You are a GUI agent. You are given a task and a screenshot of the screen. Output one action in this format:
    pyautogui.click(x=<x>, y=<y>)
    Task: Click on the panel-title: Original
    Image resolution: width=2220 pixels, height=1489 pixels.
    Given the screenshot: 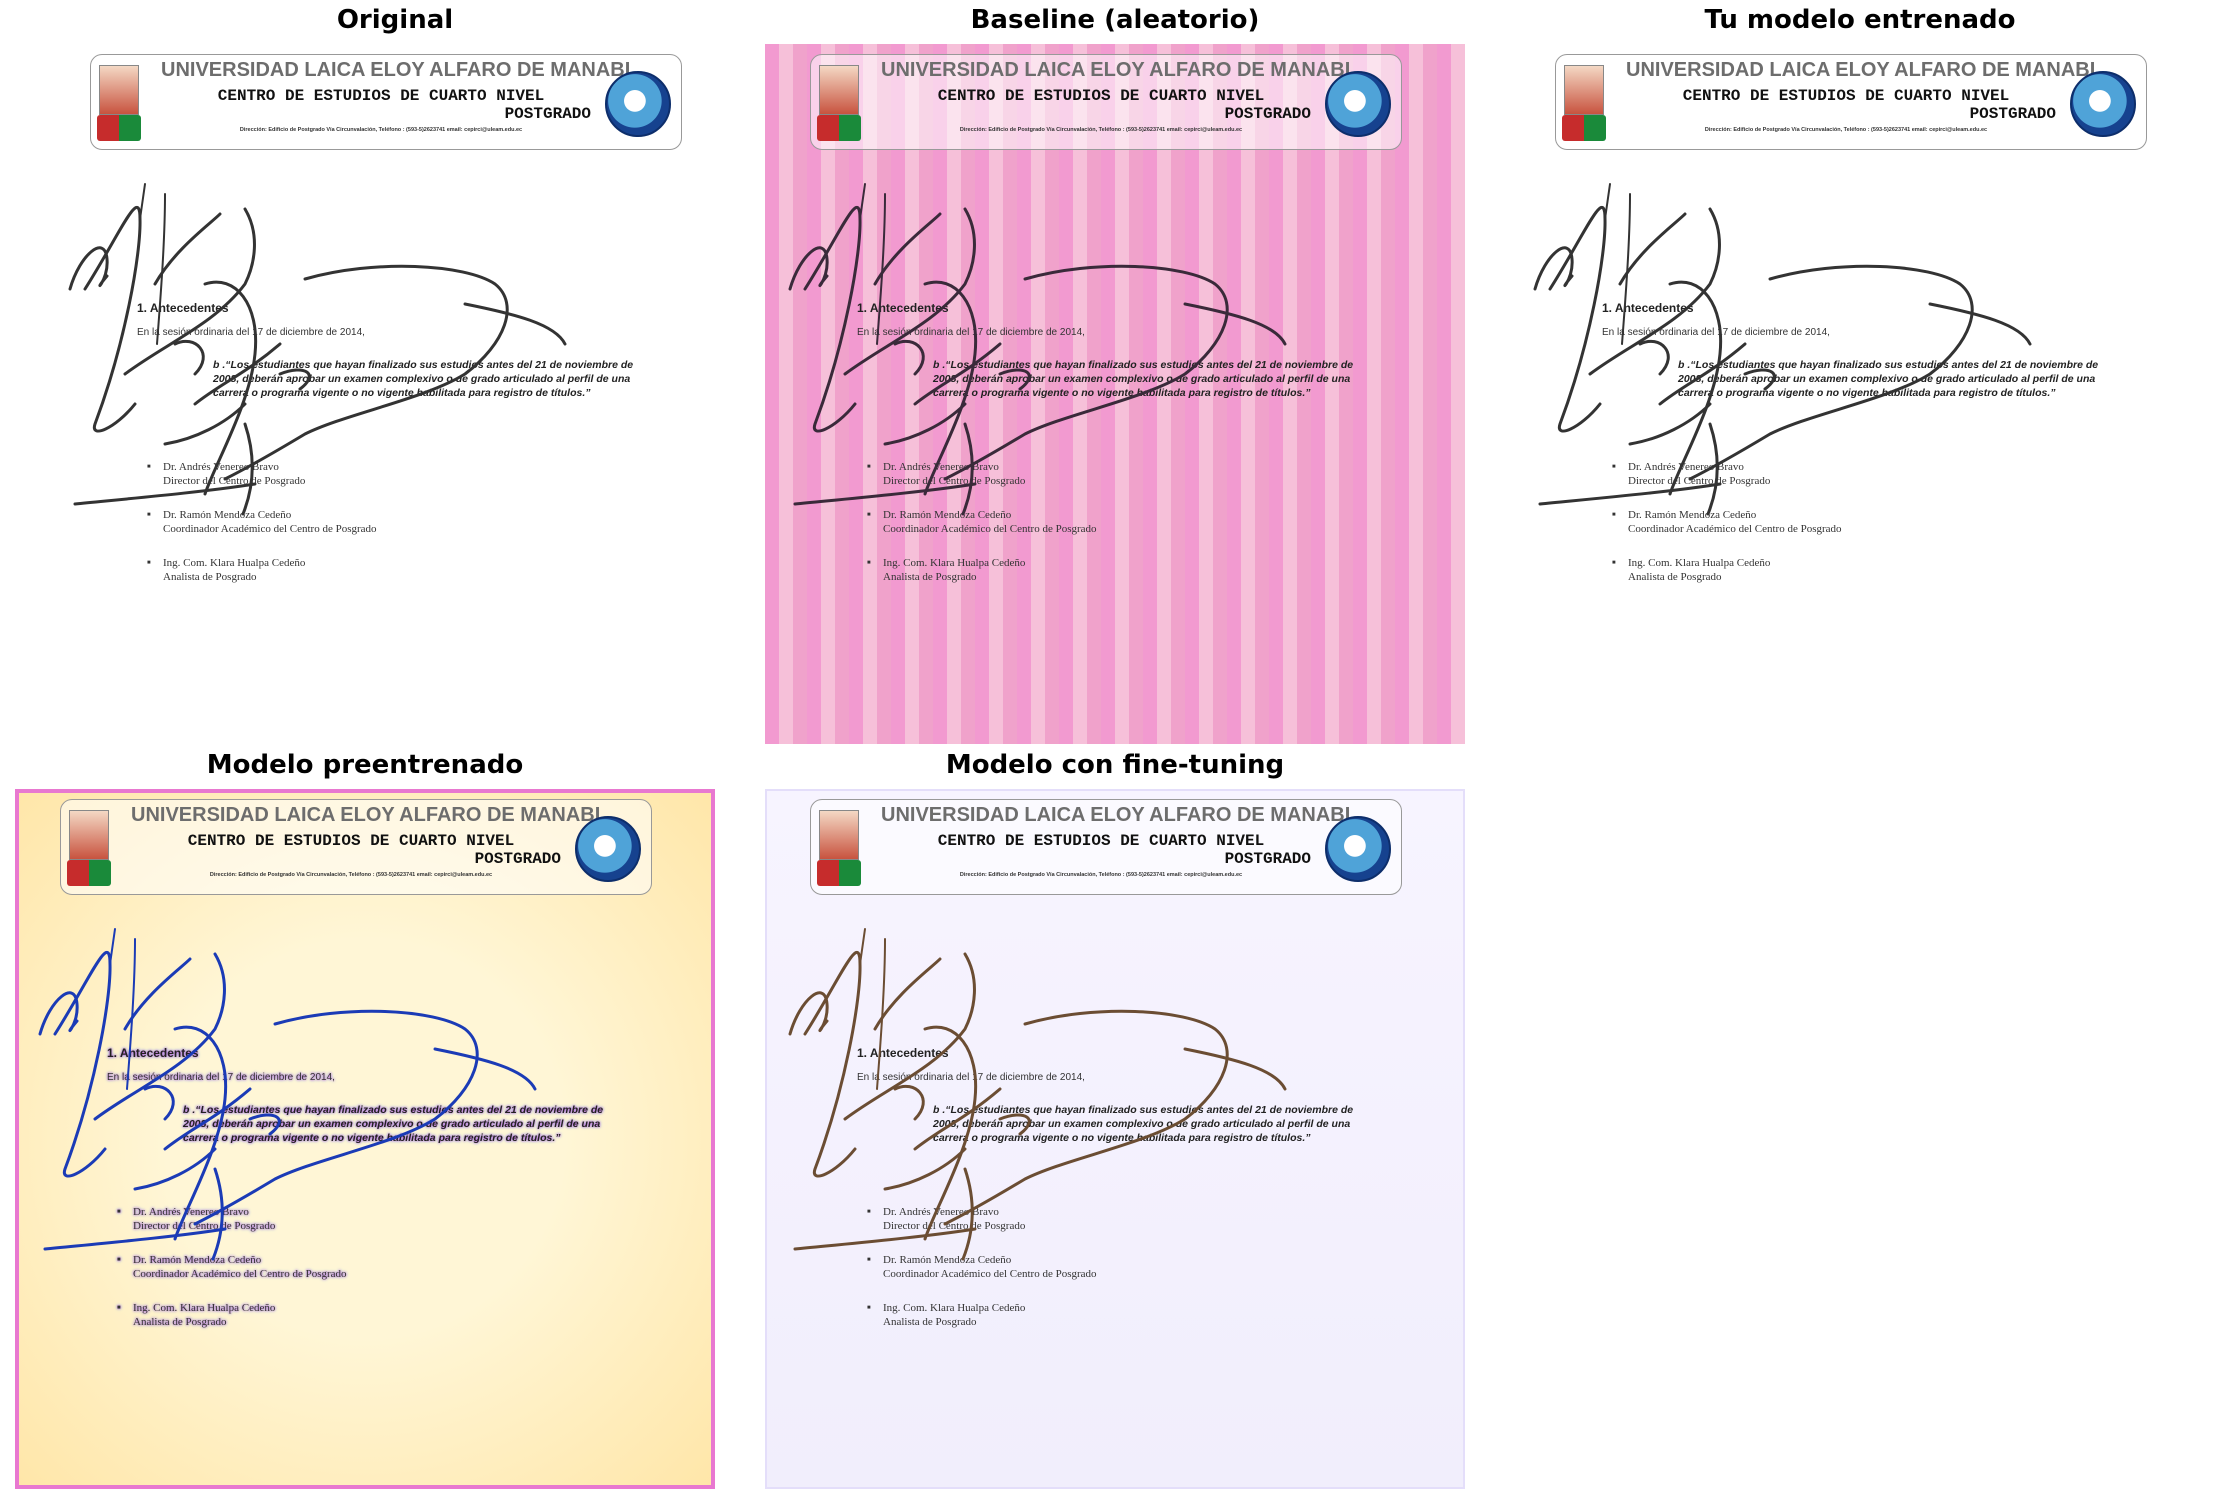 What is the action you would take?
    pyautogui.click(x=395, y=20)
    